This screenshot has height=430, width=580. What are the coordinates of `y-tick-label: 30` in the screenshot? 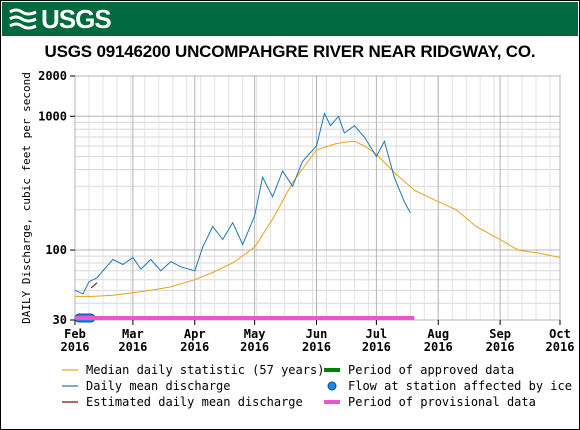 It's located at (60, 320).